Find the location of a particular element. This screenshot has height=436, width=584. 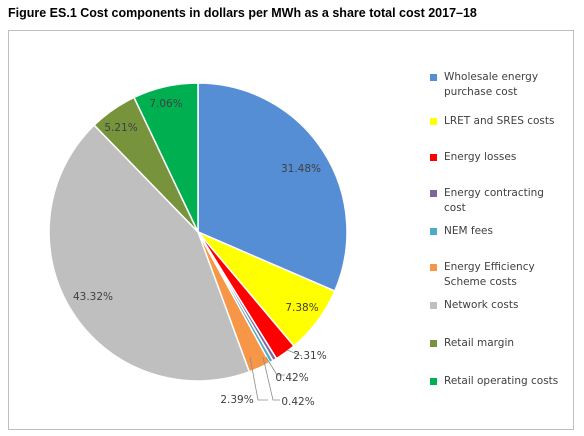

data-label: 43.32% is located at coordinates (93, 297).